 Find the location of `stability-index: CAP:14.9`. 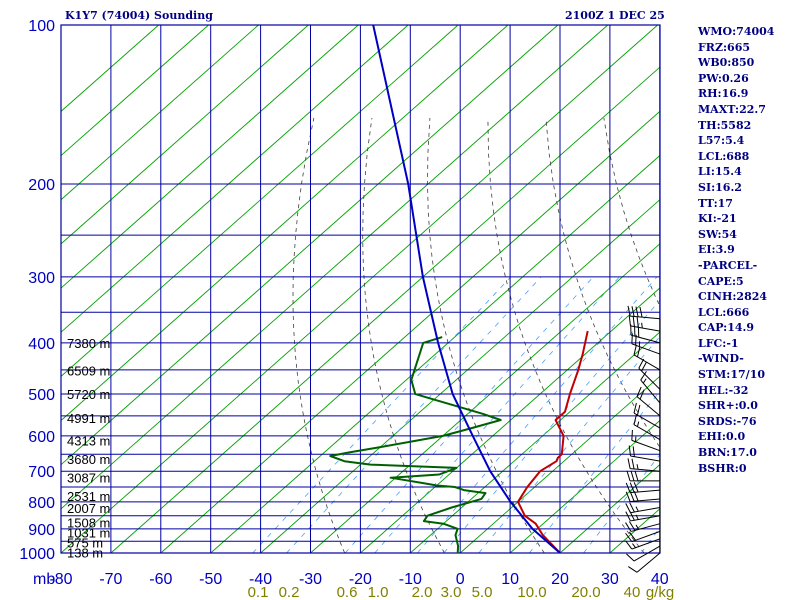

stability-index: CAP:14.9 is located at coordinates (726, 328).